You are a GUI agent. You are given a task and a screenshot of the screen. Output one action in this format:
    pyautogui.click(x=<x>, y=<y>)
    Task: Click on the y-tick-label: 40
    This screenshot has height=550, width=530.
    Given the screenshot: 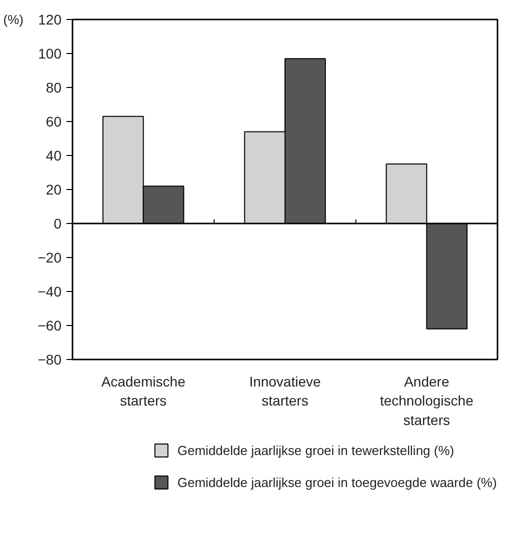 What is the action you would take?
    pyautogui.click(x=54, y=156)
    